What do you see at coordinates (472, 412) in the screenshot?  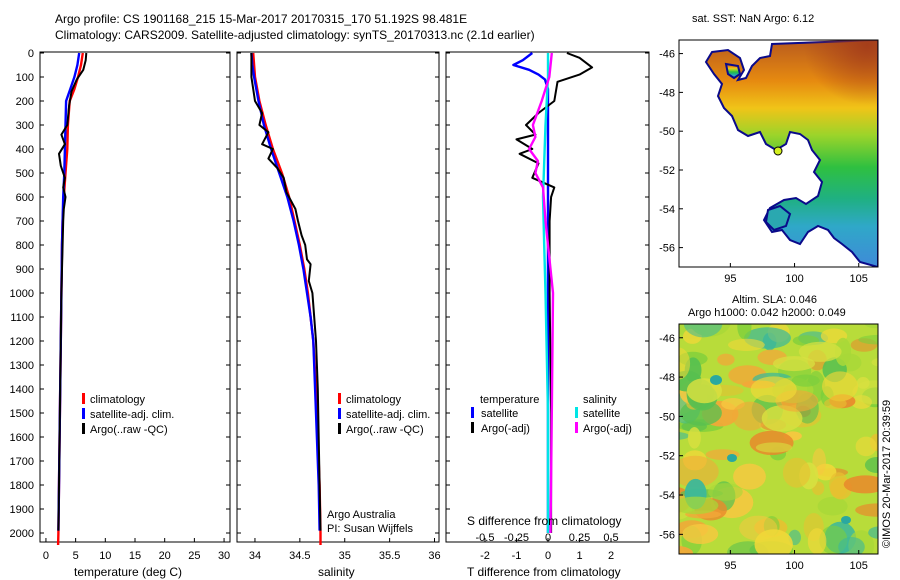 I see `diff-legend-swatch-tsat` at bounding box center [472, 412].